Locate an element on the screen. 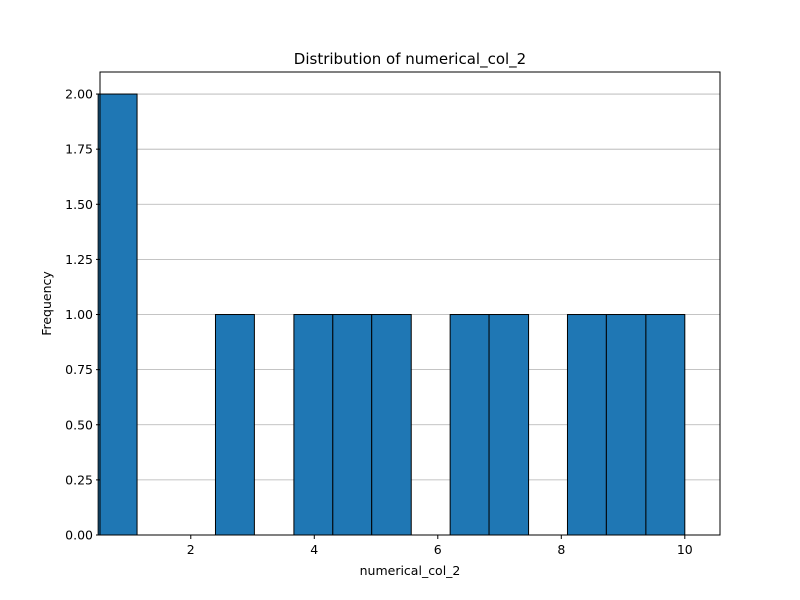 This screenshot has height=600, width=800. x-tick-label: 2 is located at coordinates (191, 549).